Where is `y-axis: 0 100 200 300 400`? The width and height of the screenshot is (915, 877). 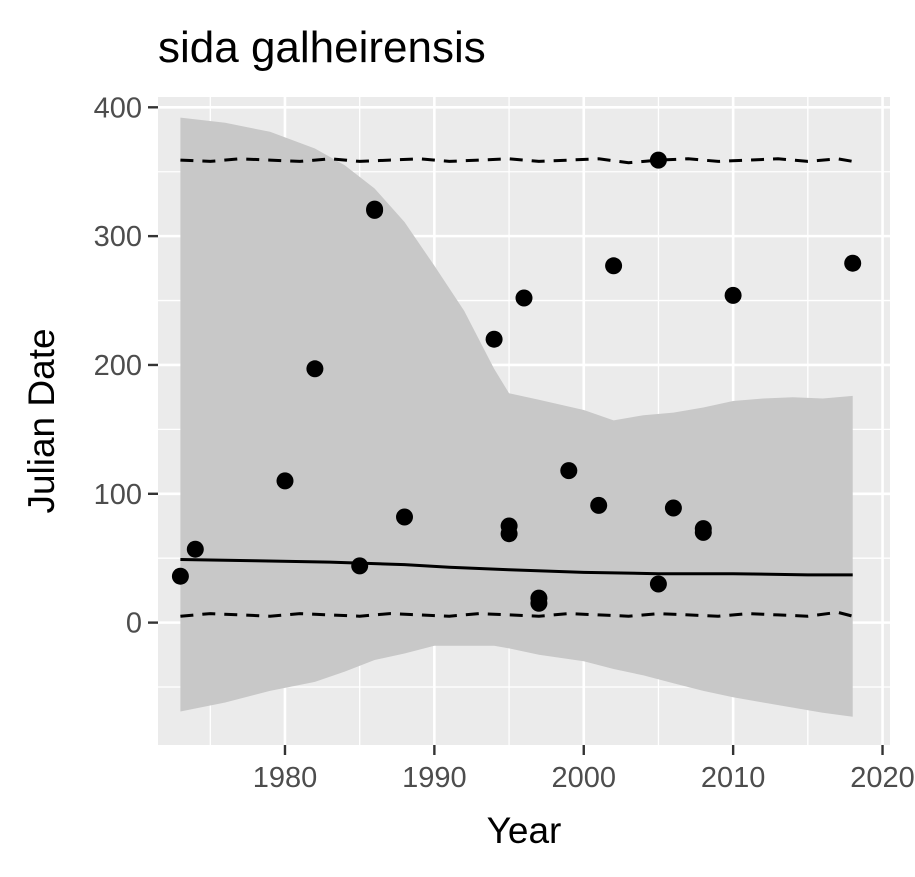
y-axis: 0 100 200 300 400 is located at coordinates (126, 366).